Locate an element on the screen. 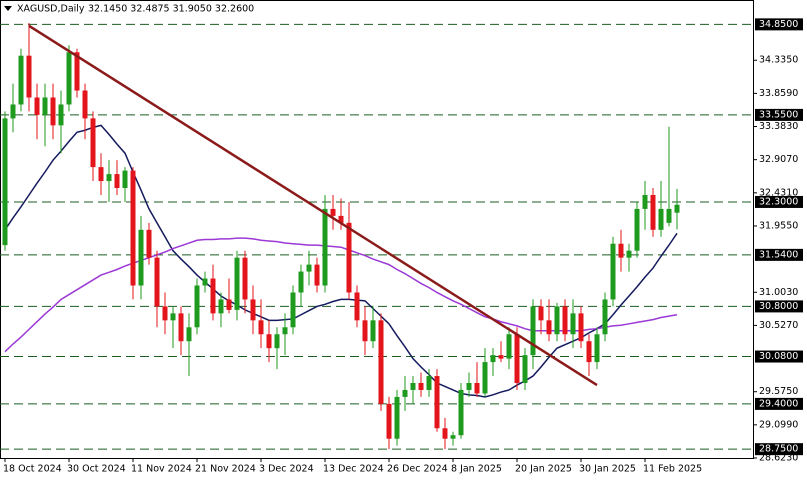 Image resolution: width=807 pixels, height=481 pixels. x-tick-label: 3 Dec 2024 is located at coordinates (286, 469).